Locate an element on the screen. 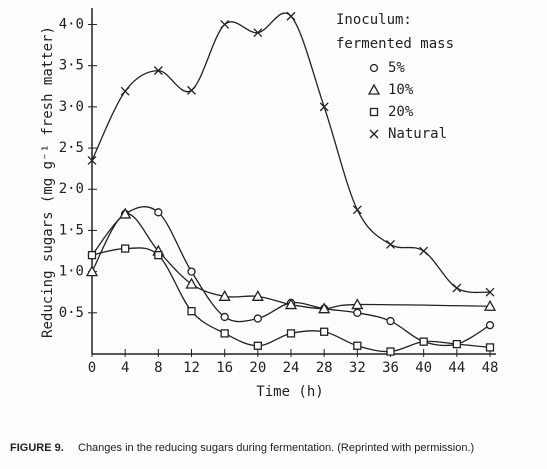 Image resolution: width=547 pixels, height=469 pixels. y-tick-label: 4·0 is located at coordinates (71, 24).